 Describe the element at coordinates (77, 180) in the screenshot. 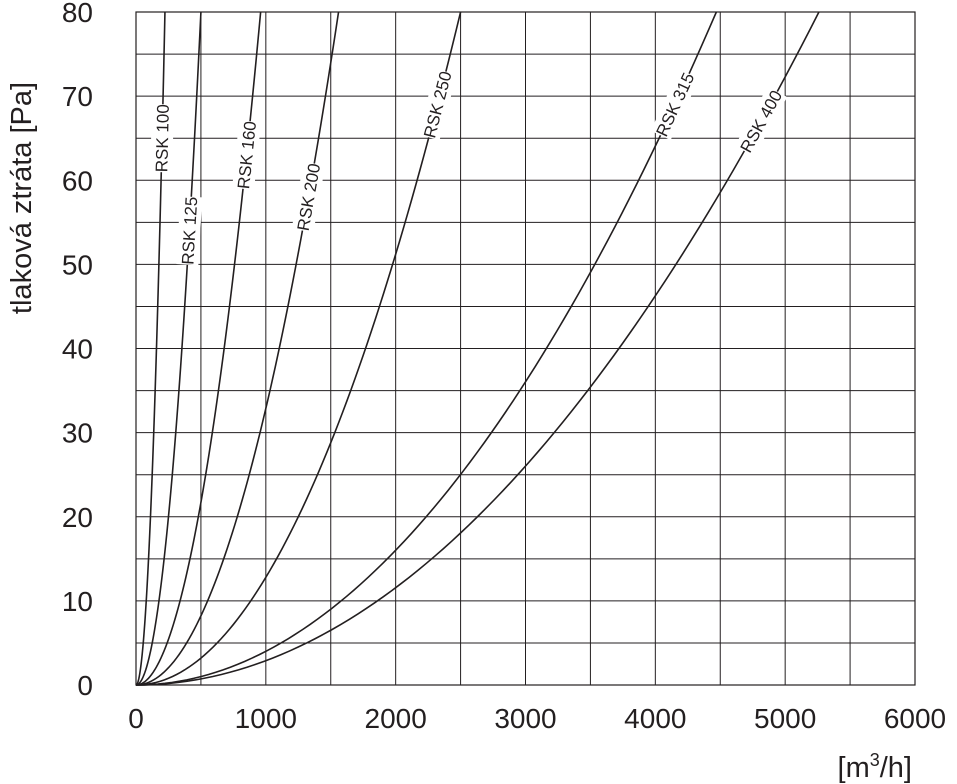

I see `y-tick-label: 60` at that location.